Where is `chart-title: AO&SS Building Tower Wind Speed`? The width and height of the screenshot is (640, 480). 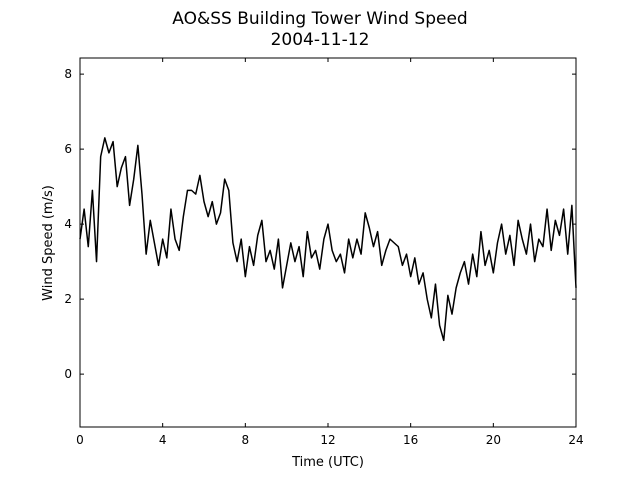 chart-title: AO&SS Building Tower Wind Speed is located at coordinates (319, 19).